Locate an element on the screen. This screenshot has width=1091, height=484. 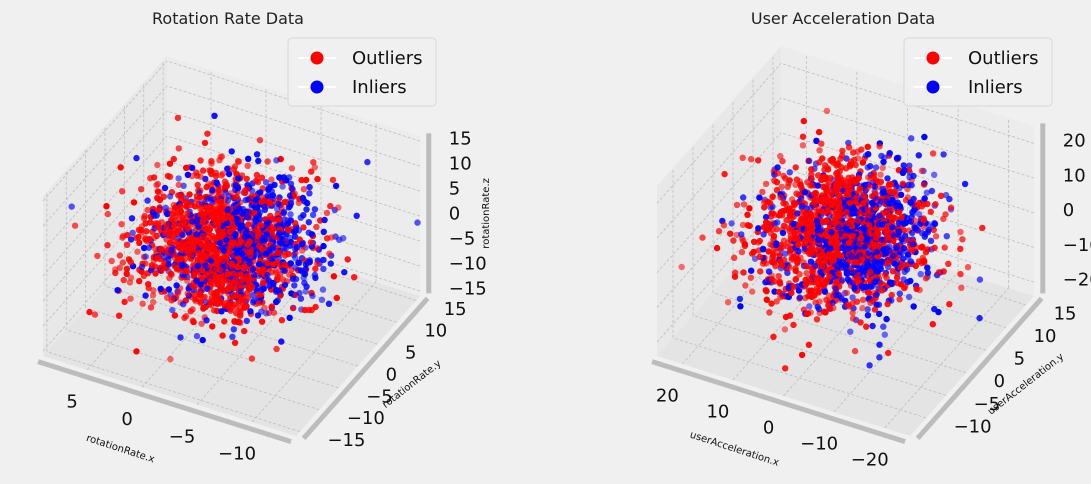
legend-label: Inliers is located at coordinates (379, 87).